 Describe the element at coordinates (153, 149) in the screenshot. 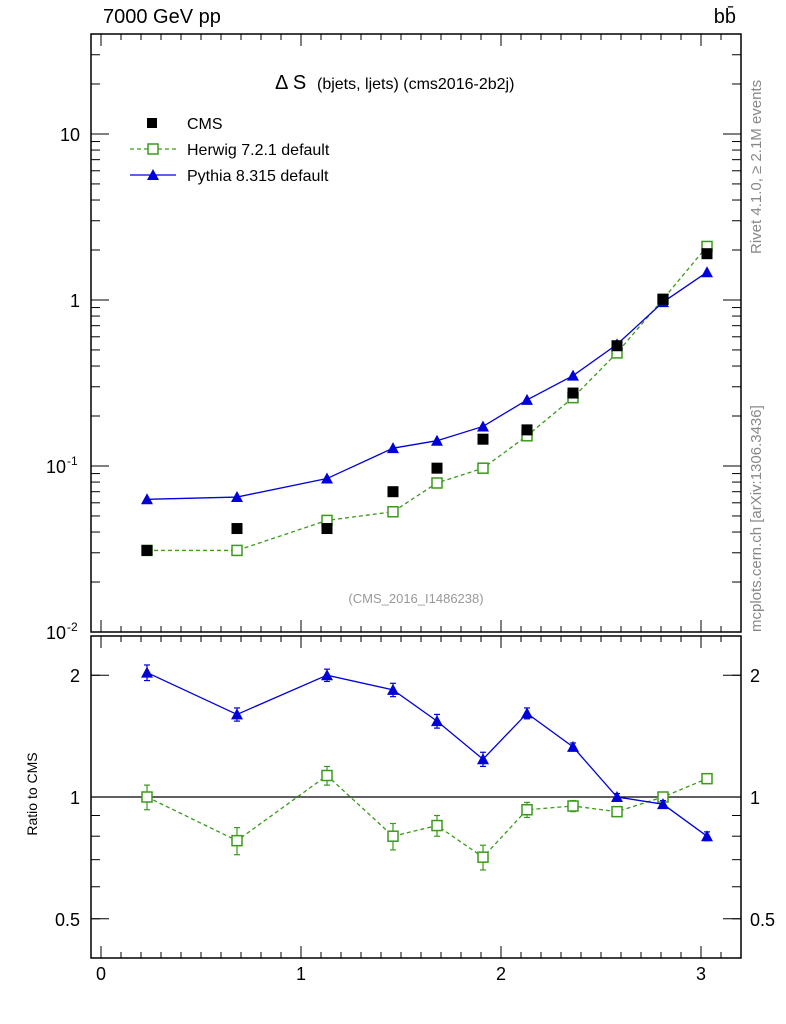

I see `legend-marker-herwig` at that location.